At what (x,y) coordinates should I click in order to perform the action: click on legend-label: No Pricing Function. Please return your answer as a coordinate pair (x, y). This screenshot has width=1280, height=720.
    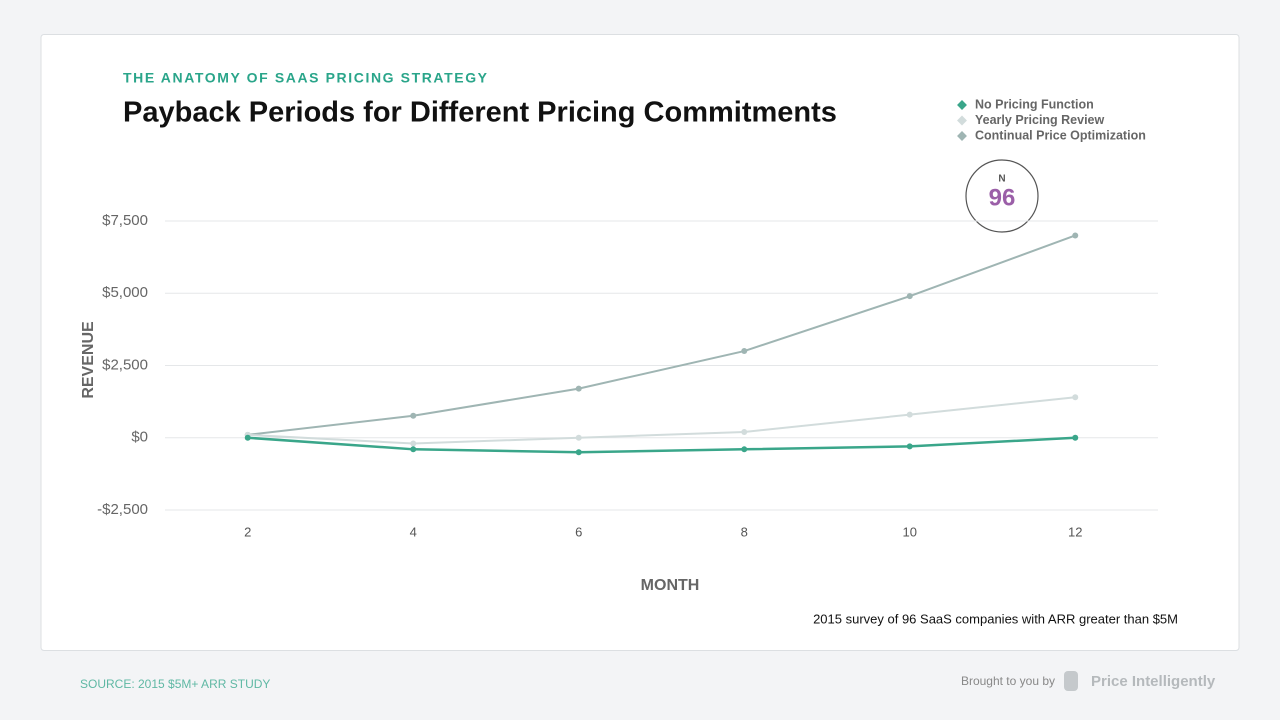
    Looking at the image, I should click on (1034, 104).